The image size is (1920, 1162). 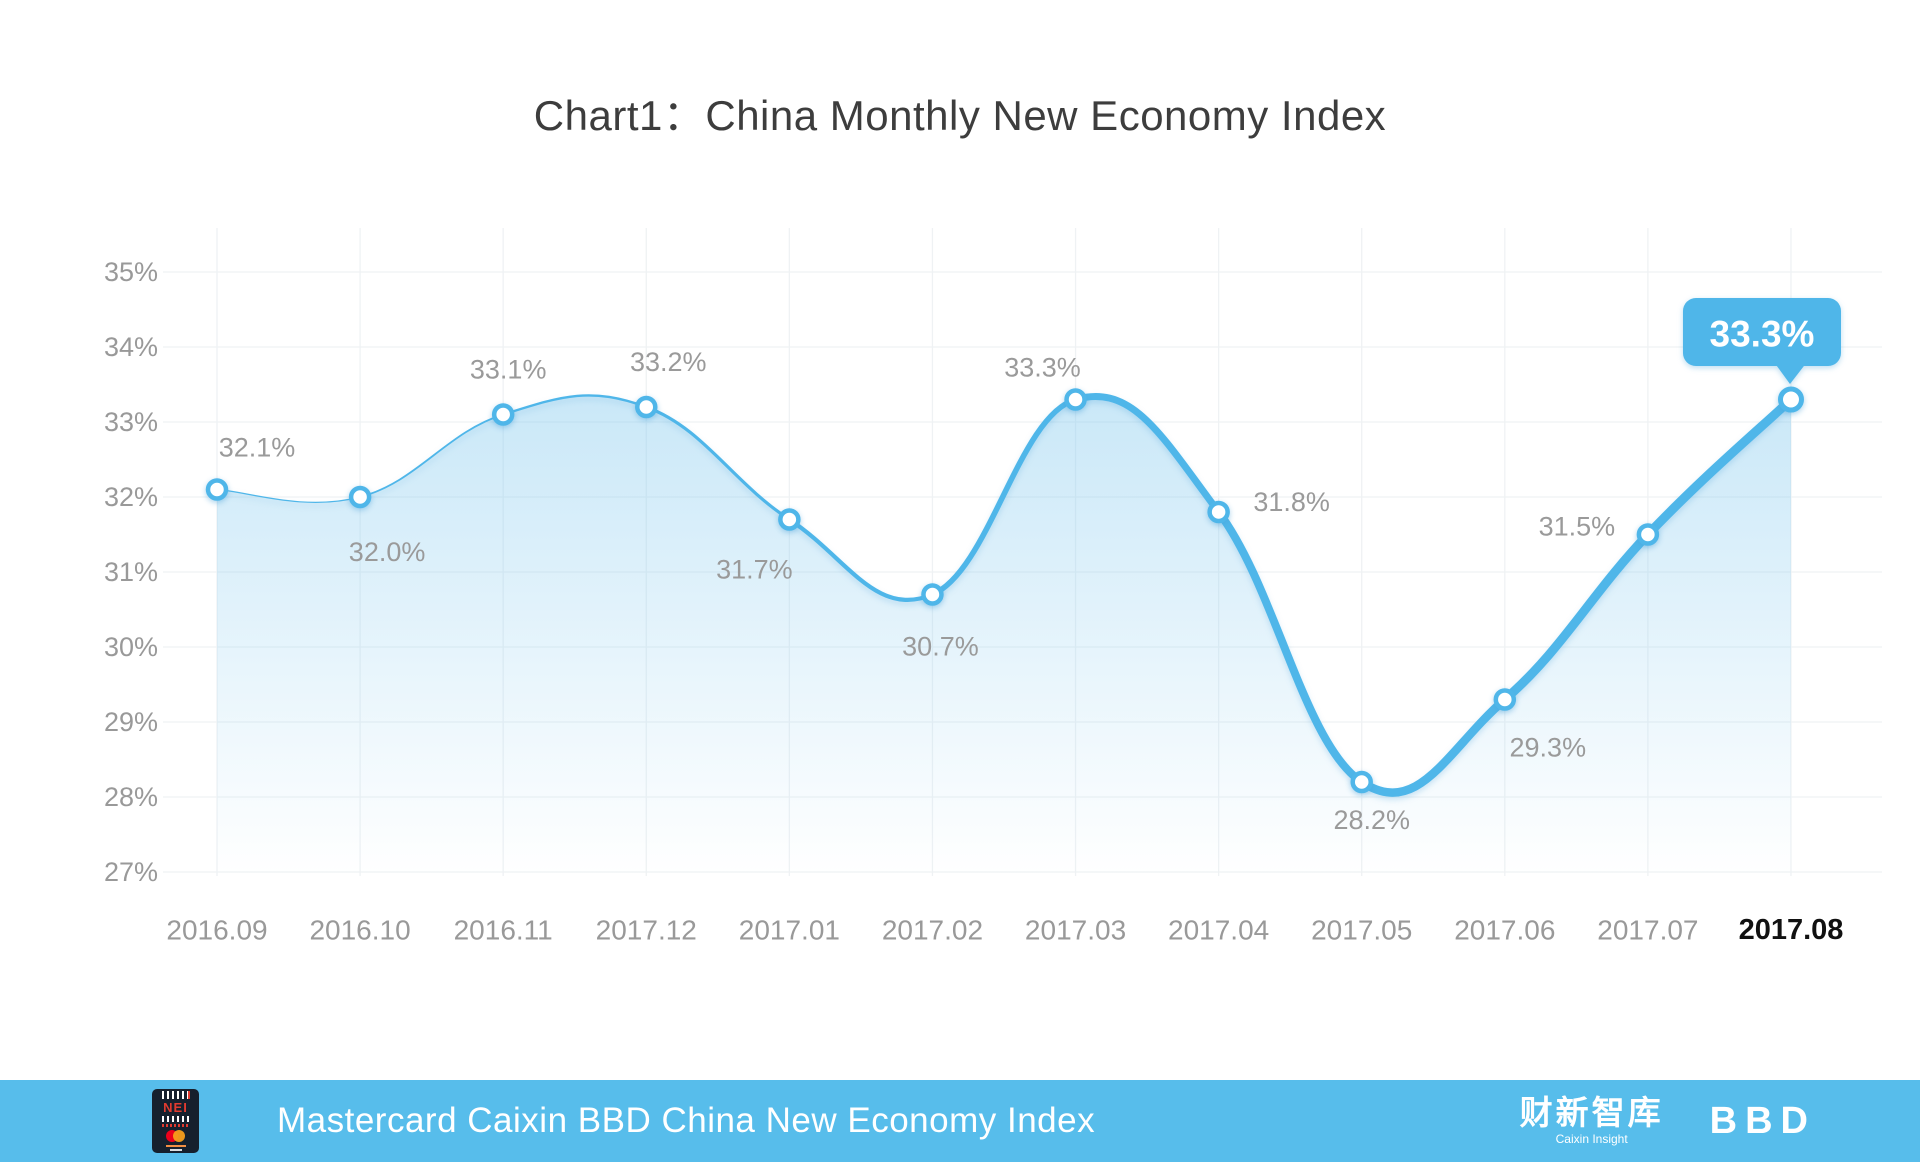 What do you see at coordinates (1075, 930) in the screenshot?
I see `svg-text: 2017.03` at bounding box center [1075, 930].